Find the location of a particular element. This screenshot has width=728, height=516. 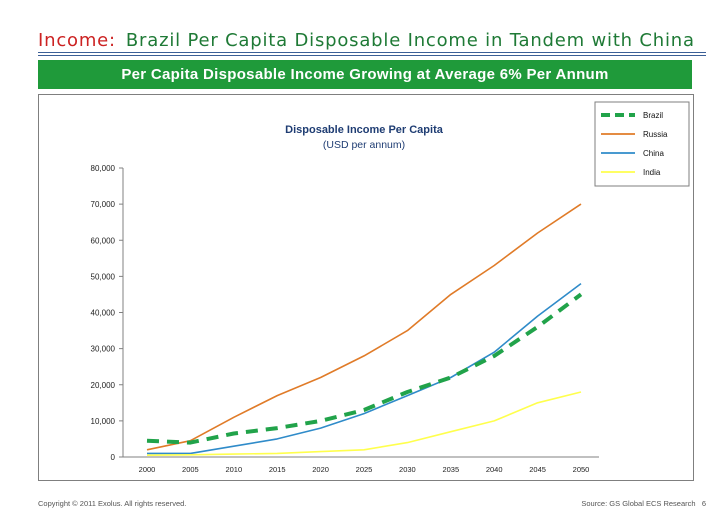

x-tick-label: 2035 is located at coordinates (450, 469).